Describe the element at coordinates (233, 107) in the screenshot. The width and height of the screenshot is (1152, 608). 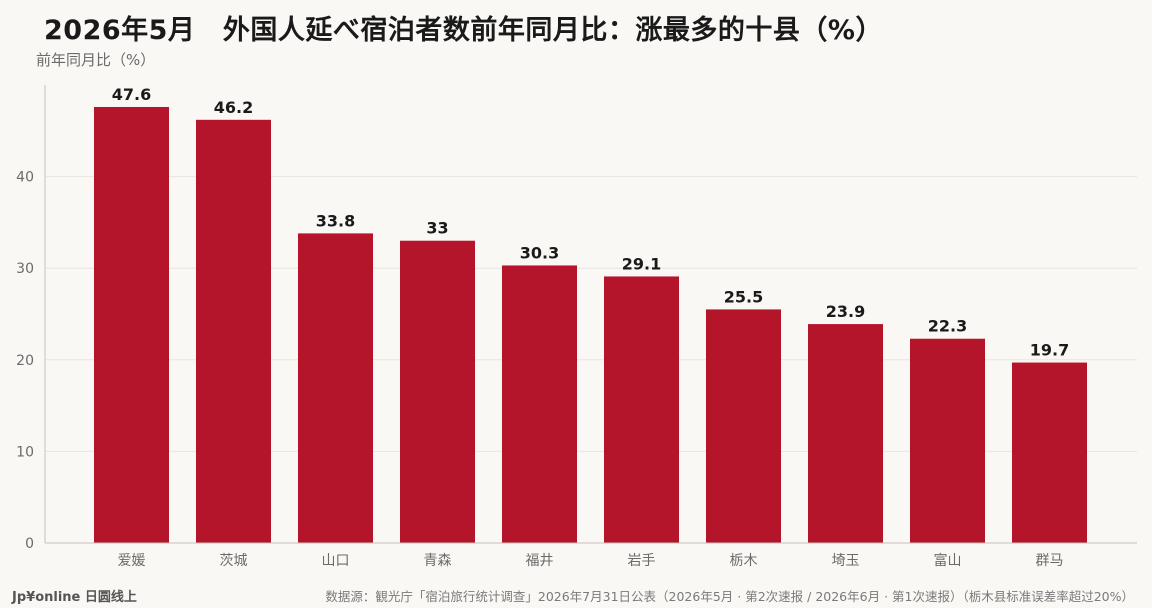
I see `bar-value-label: 46.2` at that location.